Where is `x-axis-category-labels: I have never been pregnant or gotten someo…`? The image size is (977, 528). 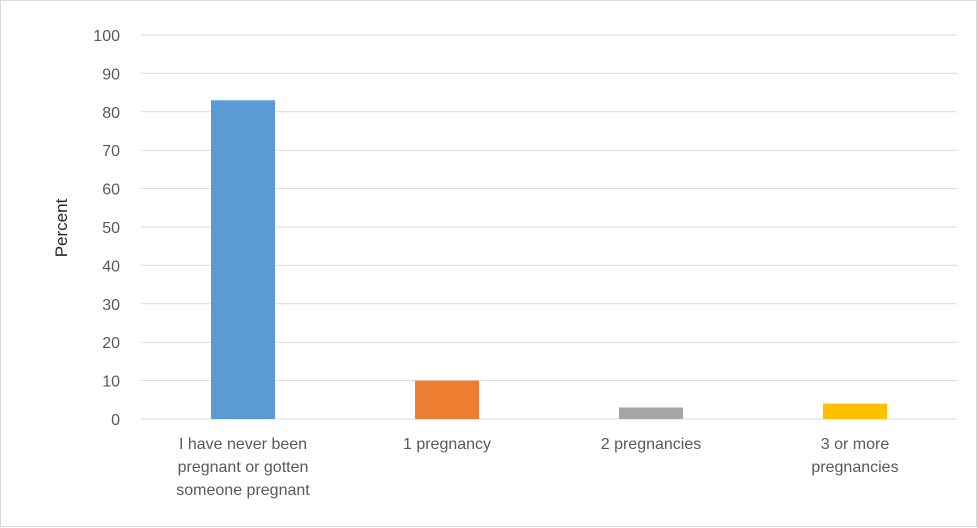
x-axis-category-labels: I have never been pregnant or gotten someo… is located at coordinates (537, 467).